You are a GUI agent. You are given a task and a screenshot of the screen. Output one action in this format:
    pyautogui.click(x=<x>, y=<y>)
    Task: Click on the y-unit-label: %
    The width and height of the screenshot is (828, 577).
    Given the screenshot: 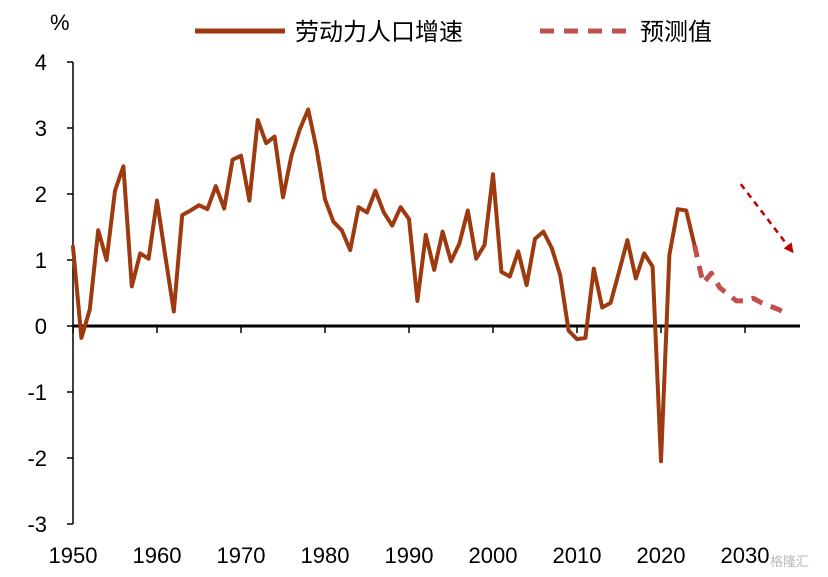 What is the action you would take?
    pyautogui.click(x=60, y=22)
    